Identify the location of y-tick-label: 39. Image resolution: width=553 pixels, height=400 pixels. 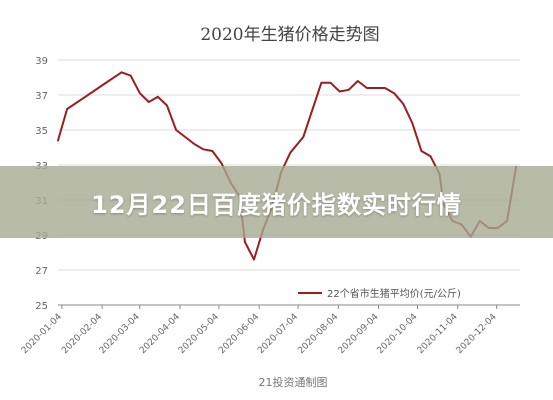
(41, 61).